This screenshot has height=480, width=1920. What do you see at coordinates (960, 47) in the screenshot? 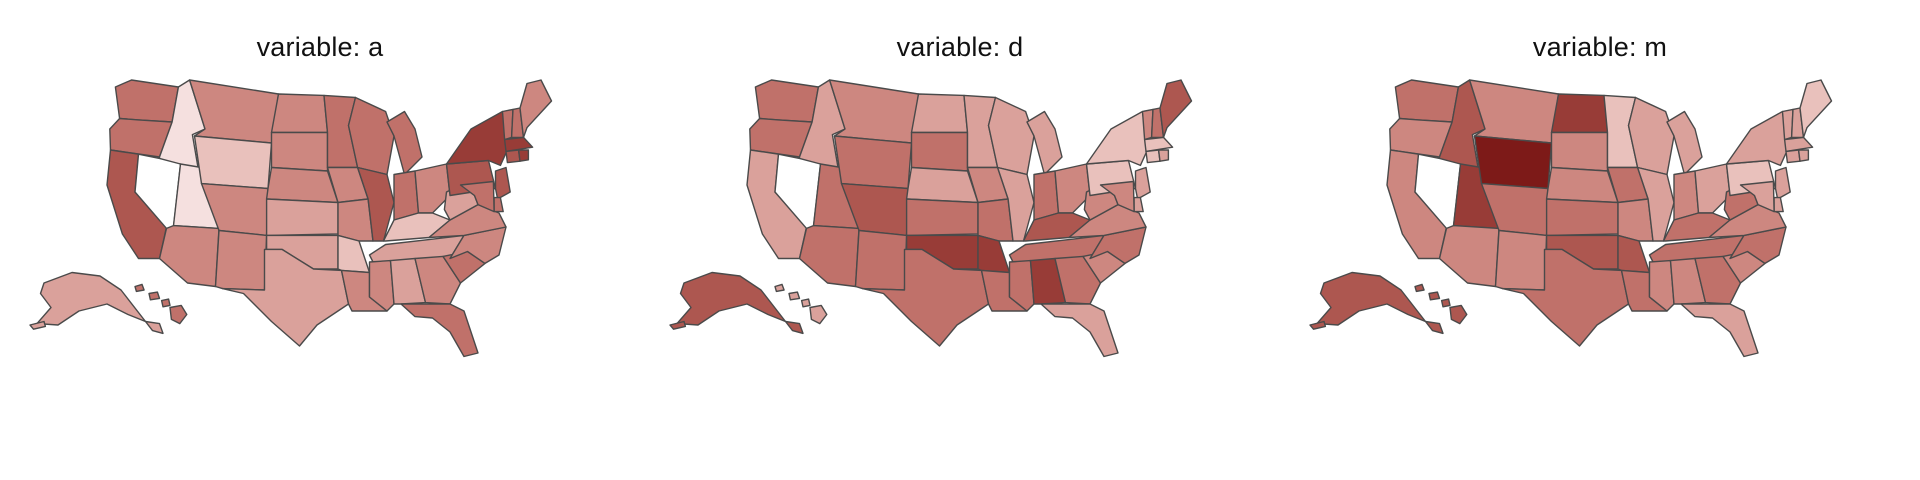
I see `panel-title: variable: d` at bounding box center [960, 47].